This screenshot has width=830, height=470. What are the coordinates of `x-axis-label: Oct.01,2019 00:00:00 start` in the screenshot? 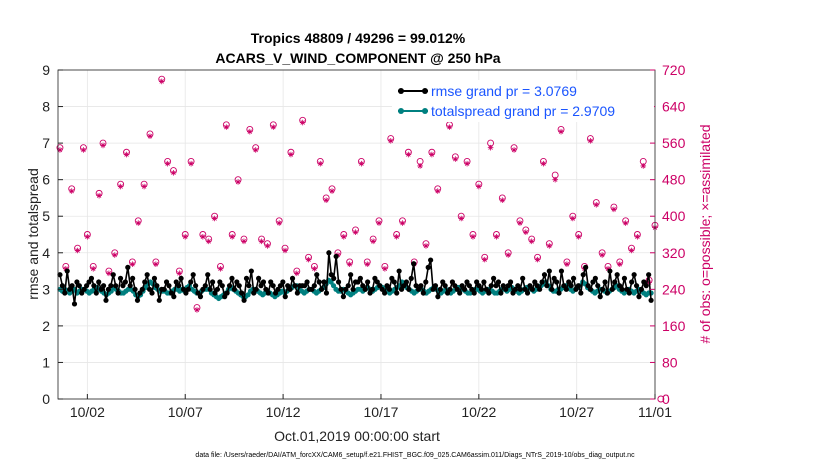 It's located at (357, 436).